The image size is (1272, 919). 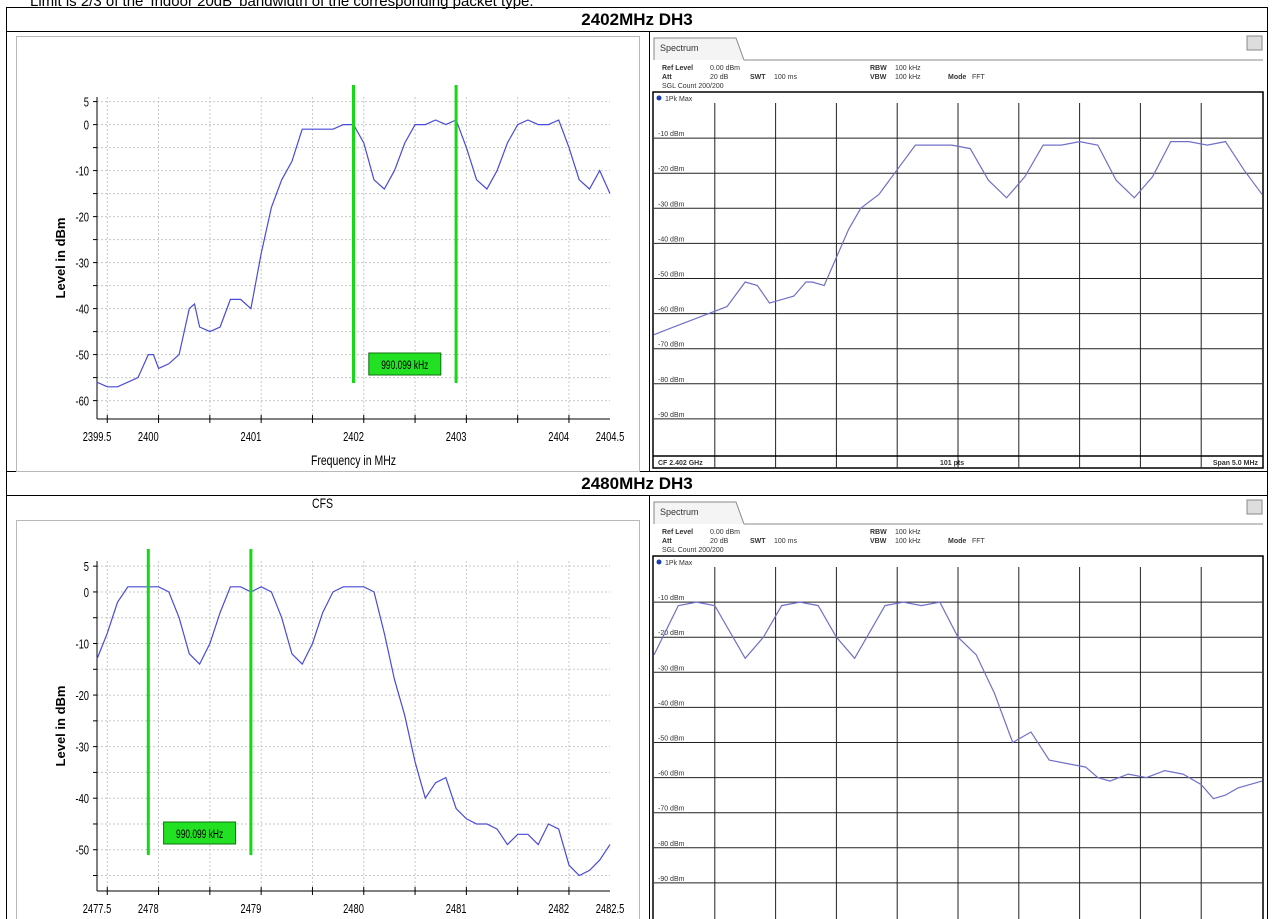 What do you see at coordinates (610, 910) in the screenshot?
I see `x-tick-label: 2482.5` at bounding box center [610, 910].